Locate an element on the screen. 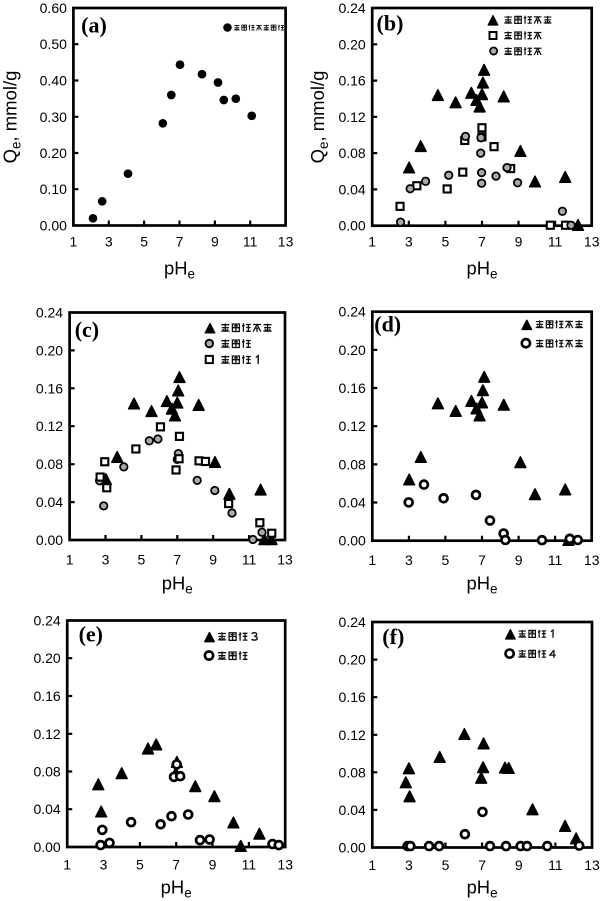  svg-text: (c) is located at coordinates (87, 329).